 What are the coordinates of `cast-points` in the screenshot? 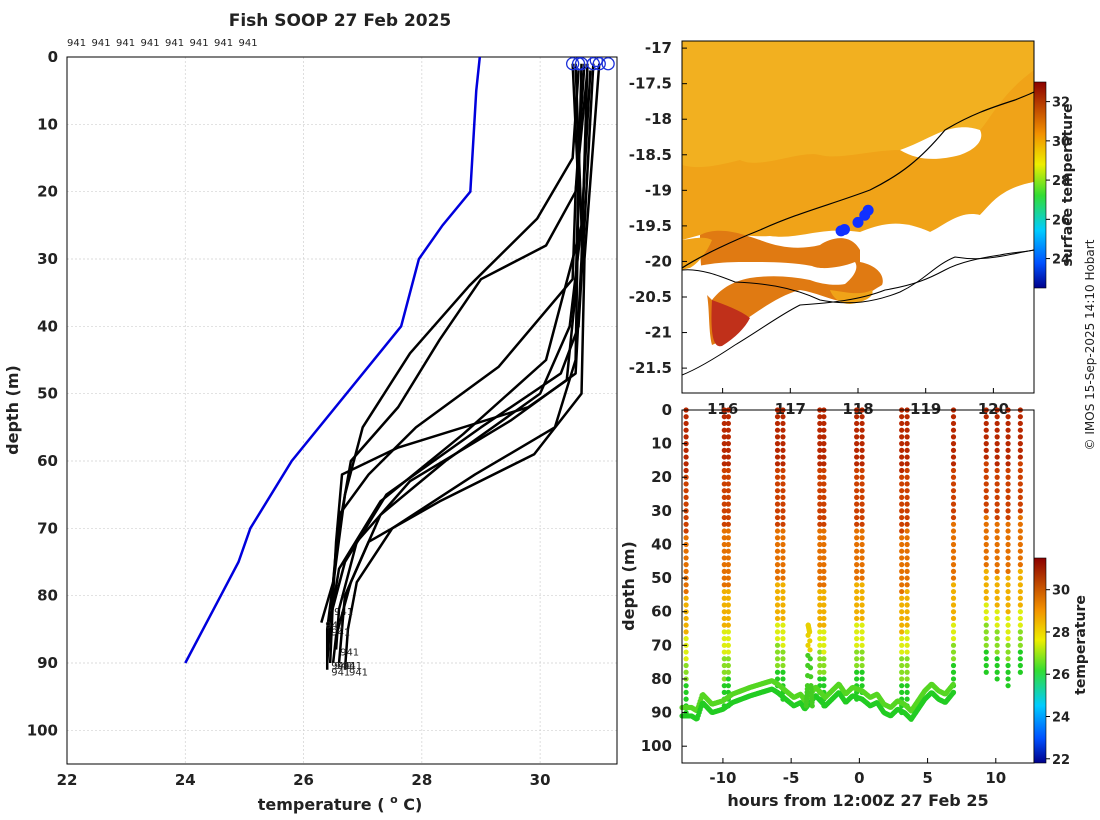 It's located at (851, 564).